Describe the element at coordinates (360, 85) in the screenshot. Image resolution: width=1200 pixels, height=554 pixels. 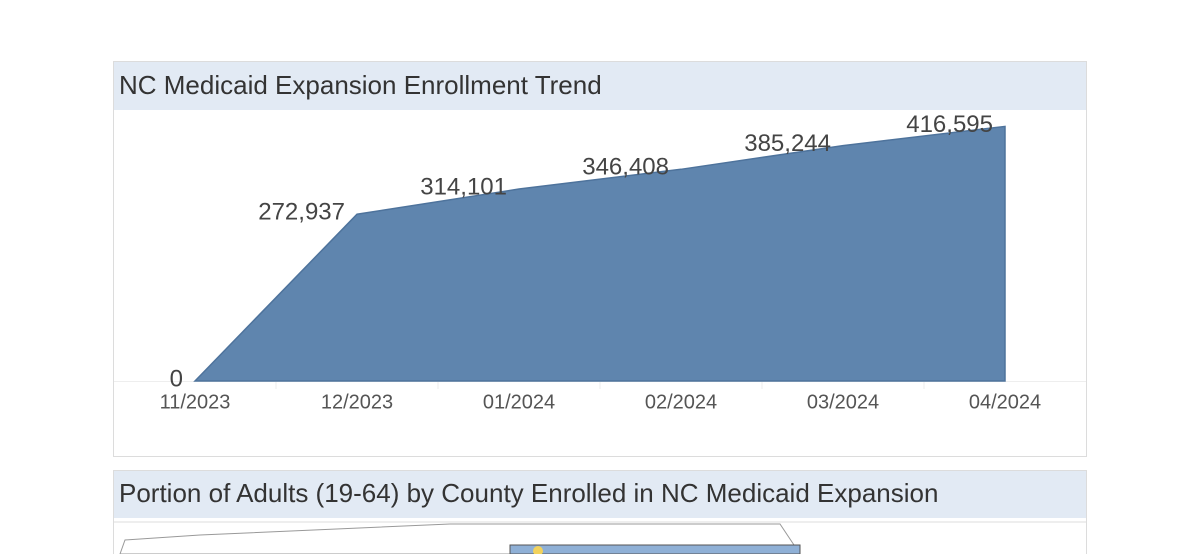
I see `chart-title: NC Medicaid Expansion Enrollment Trend` at that location.